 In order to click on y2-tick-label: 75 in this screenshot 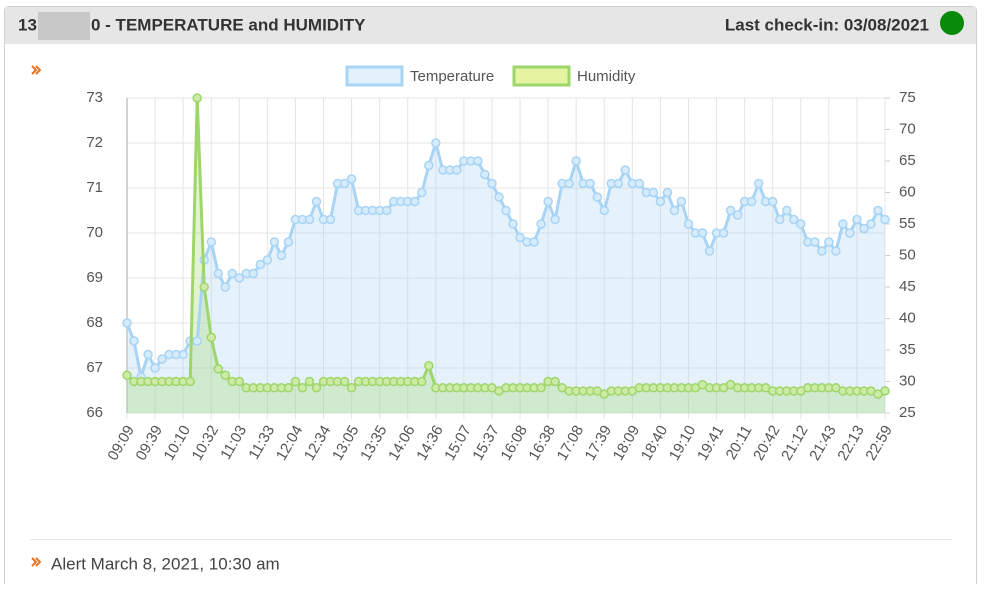, I will do `click(907, 97)`.